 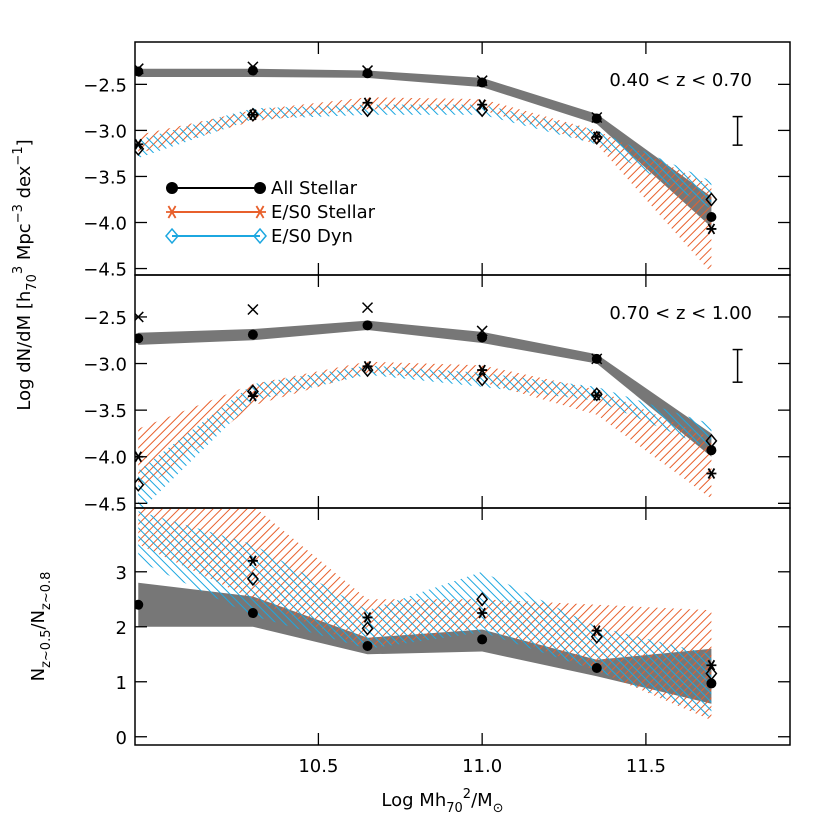 I want to click on y-axis-title-part: ], so click(x=24, y=142).